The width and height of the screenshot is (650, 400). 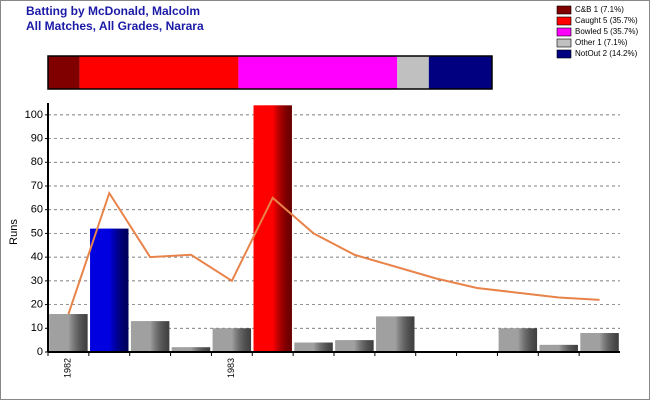 I want to click on chart-subtitle: All Matches, All Grades, Narara, so click(x=115, y=26).